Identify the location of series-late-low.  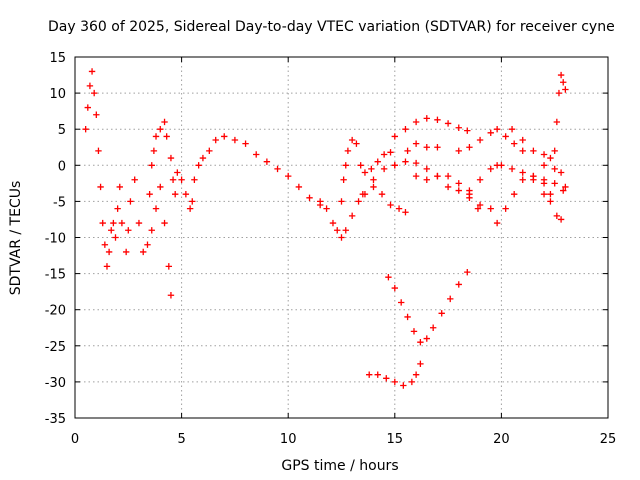
(447, 192).